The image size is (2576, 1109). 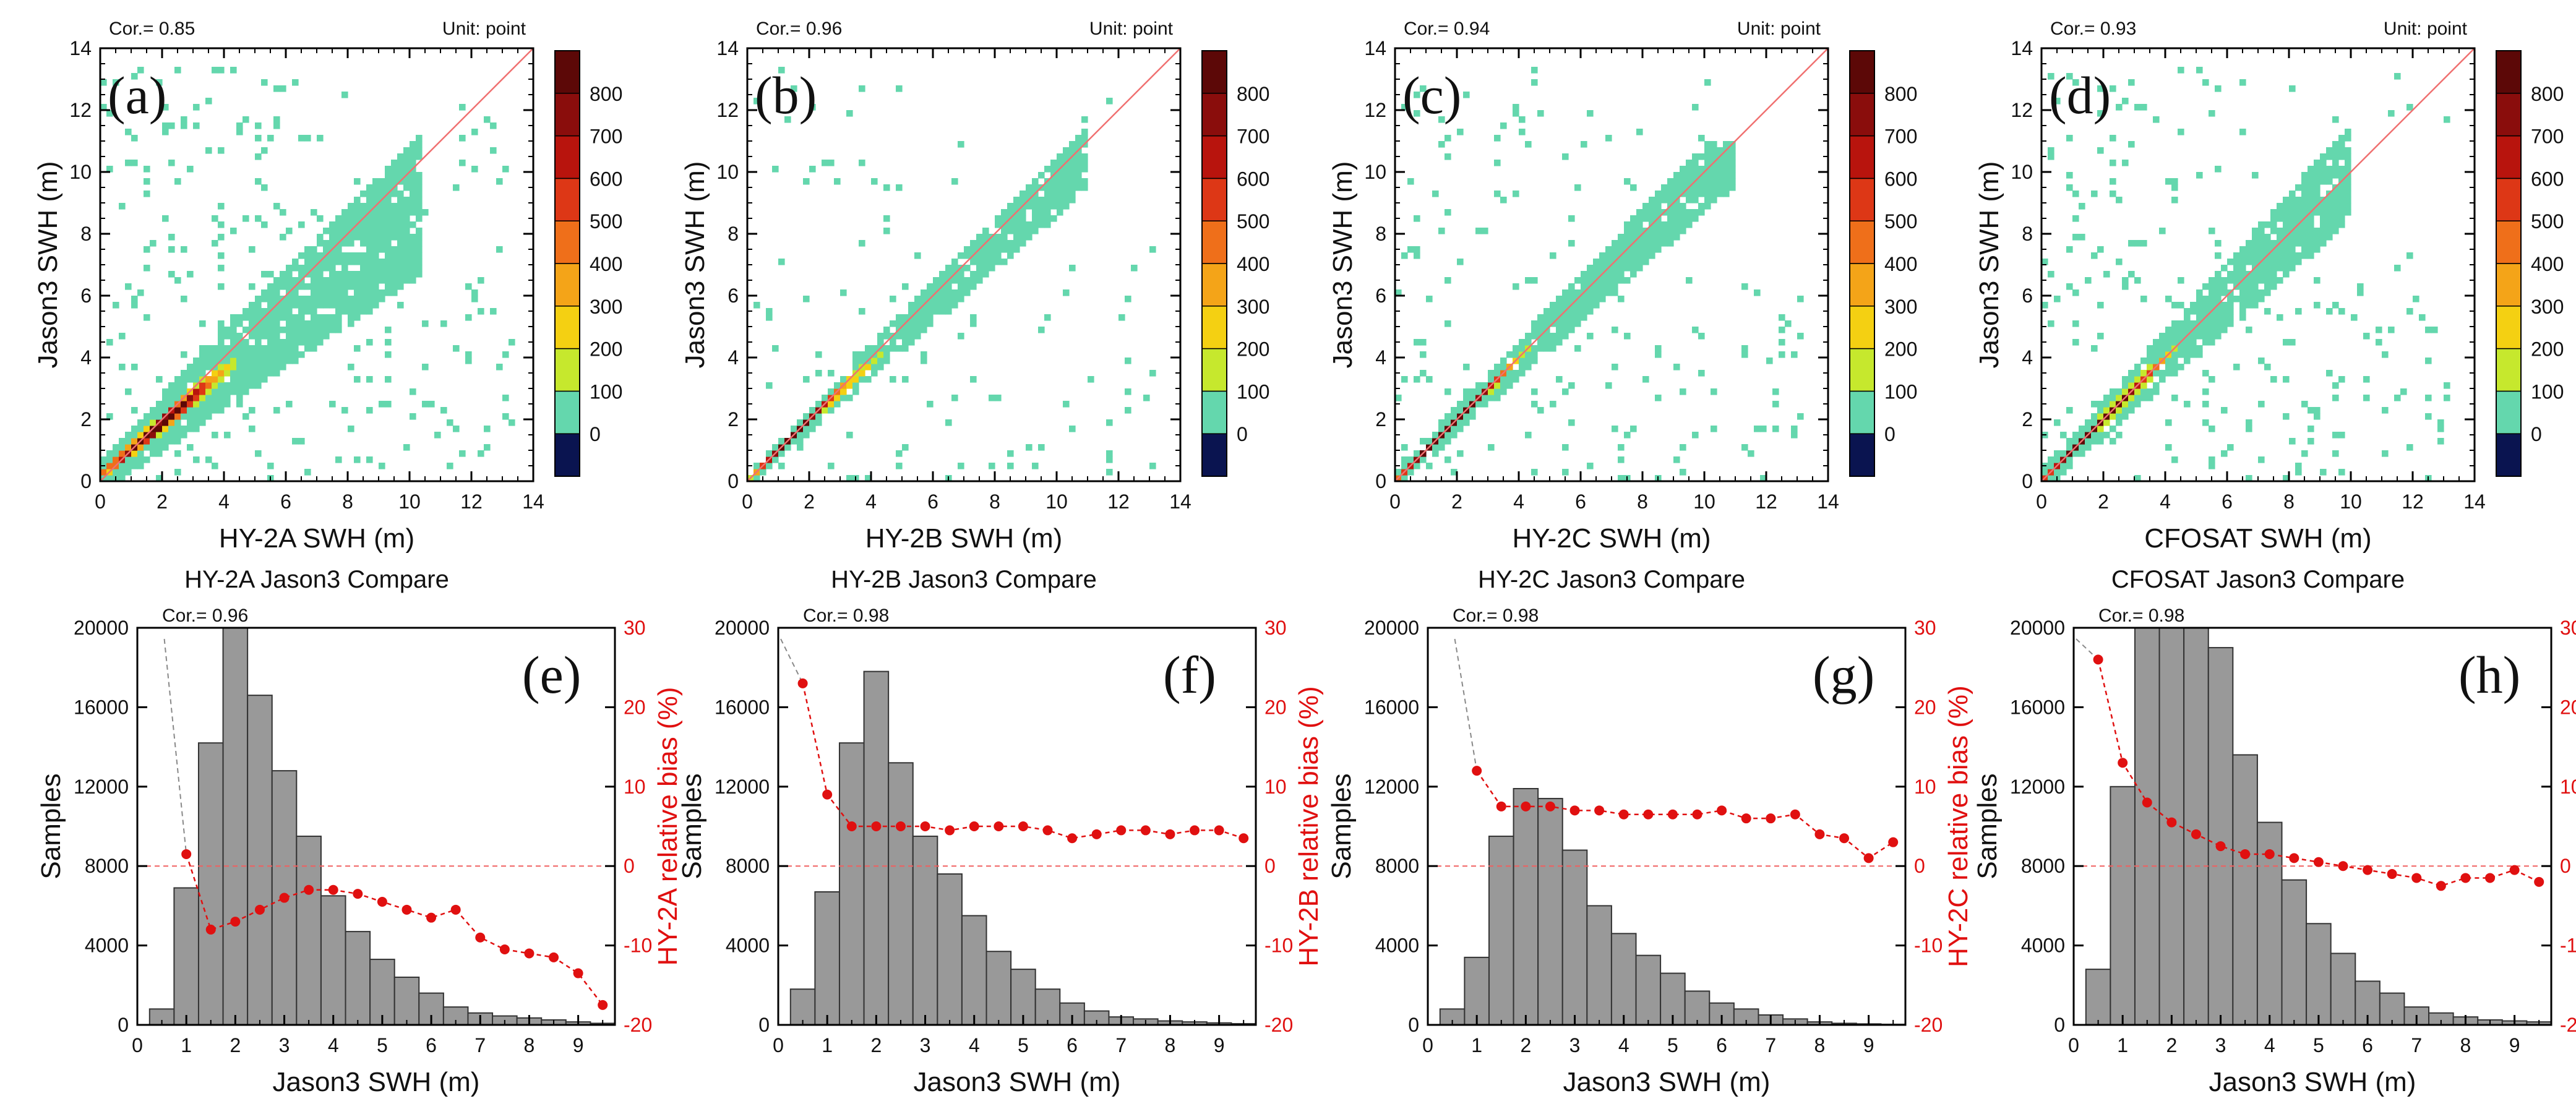 What do you see at coordinates (347, 501) in the screenshot?
I see `x-tick-label: 8` at bounding box center [347, 501].